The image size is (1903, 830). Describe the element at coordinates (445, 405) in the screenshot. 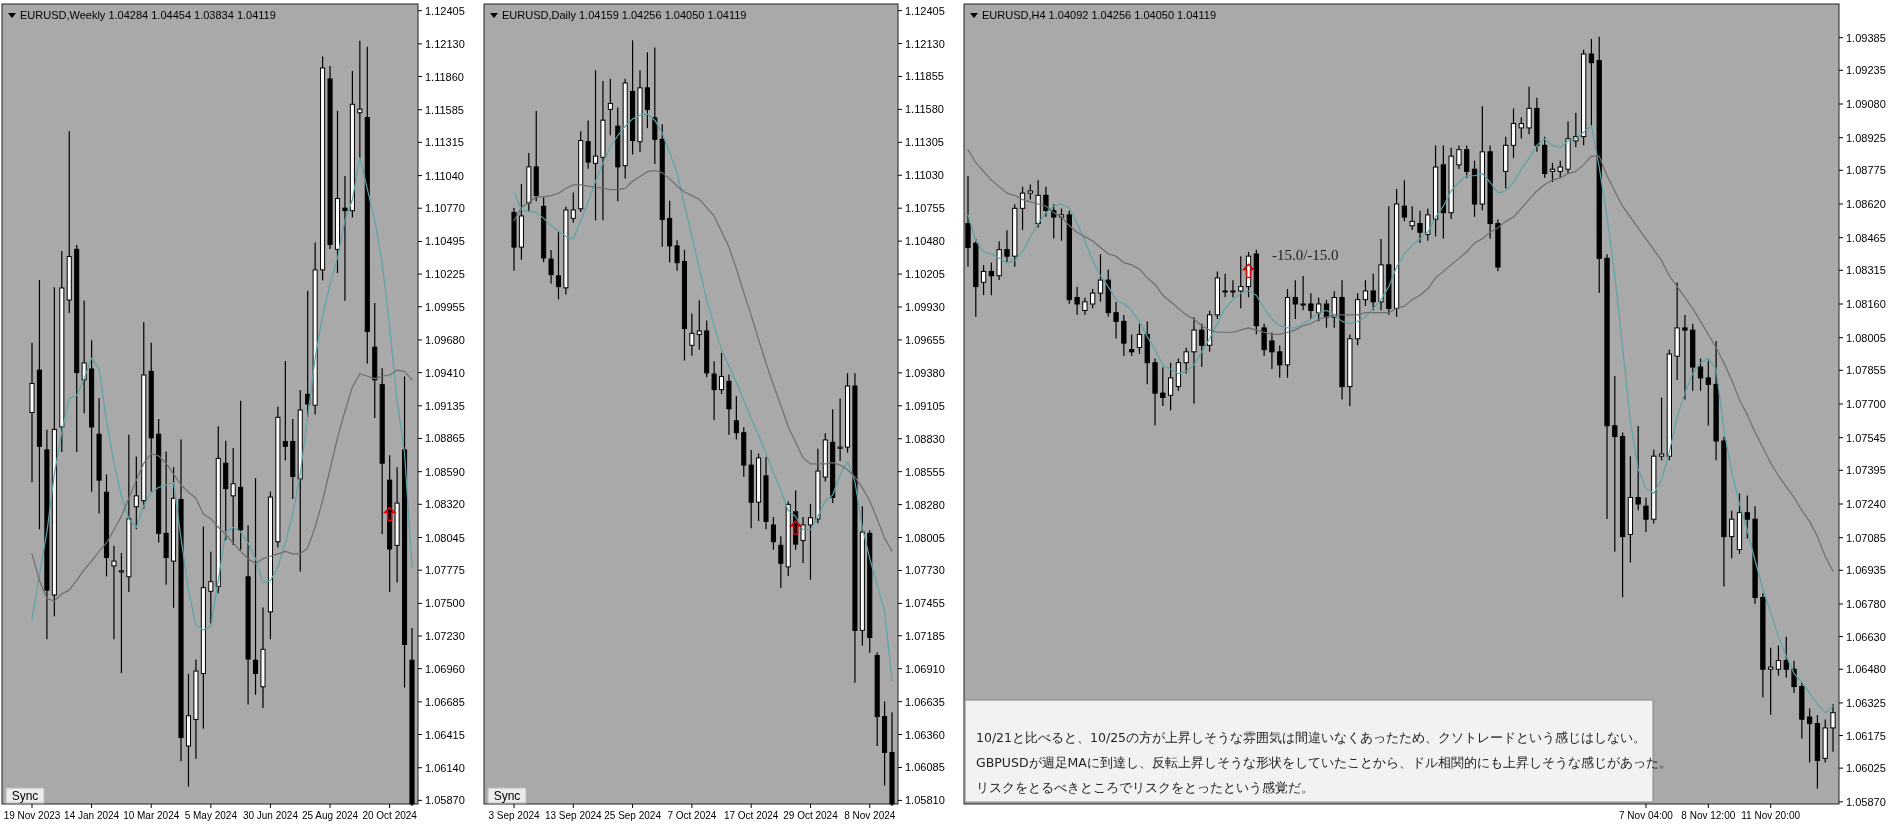

I see `y-tick-label: 1.09135` at that location.